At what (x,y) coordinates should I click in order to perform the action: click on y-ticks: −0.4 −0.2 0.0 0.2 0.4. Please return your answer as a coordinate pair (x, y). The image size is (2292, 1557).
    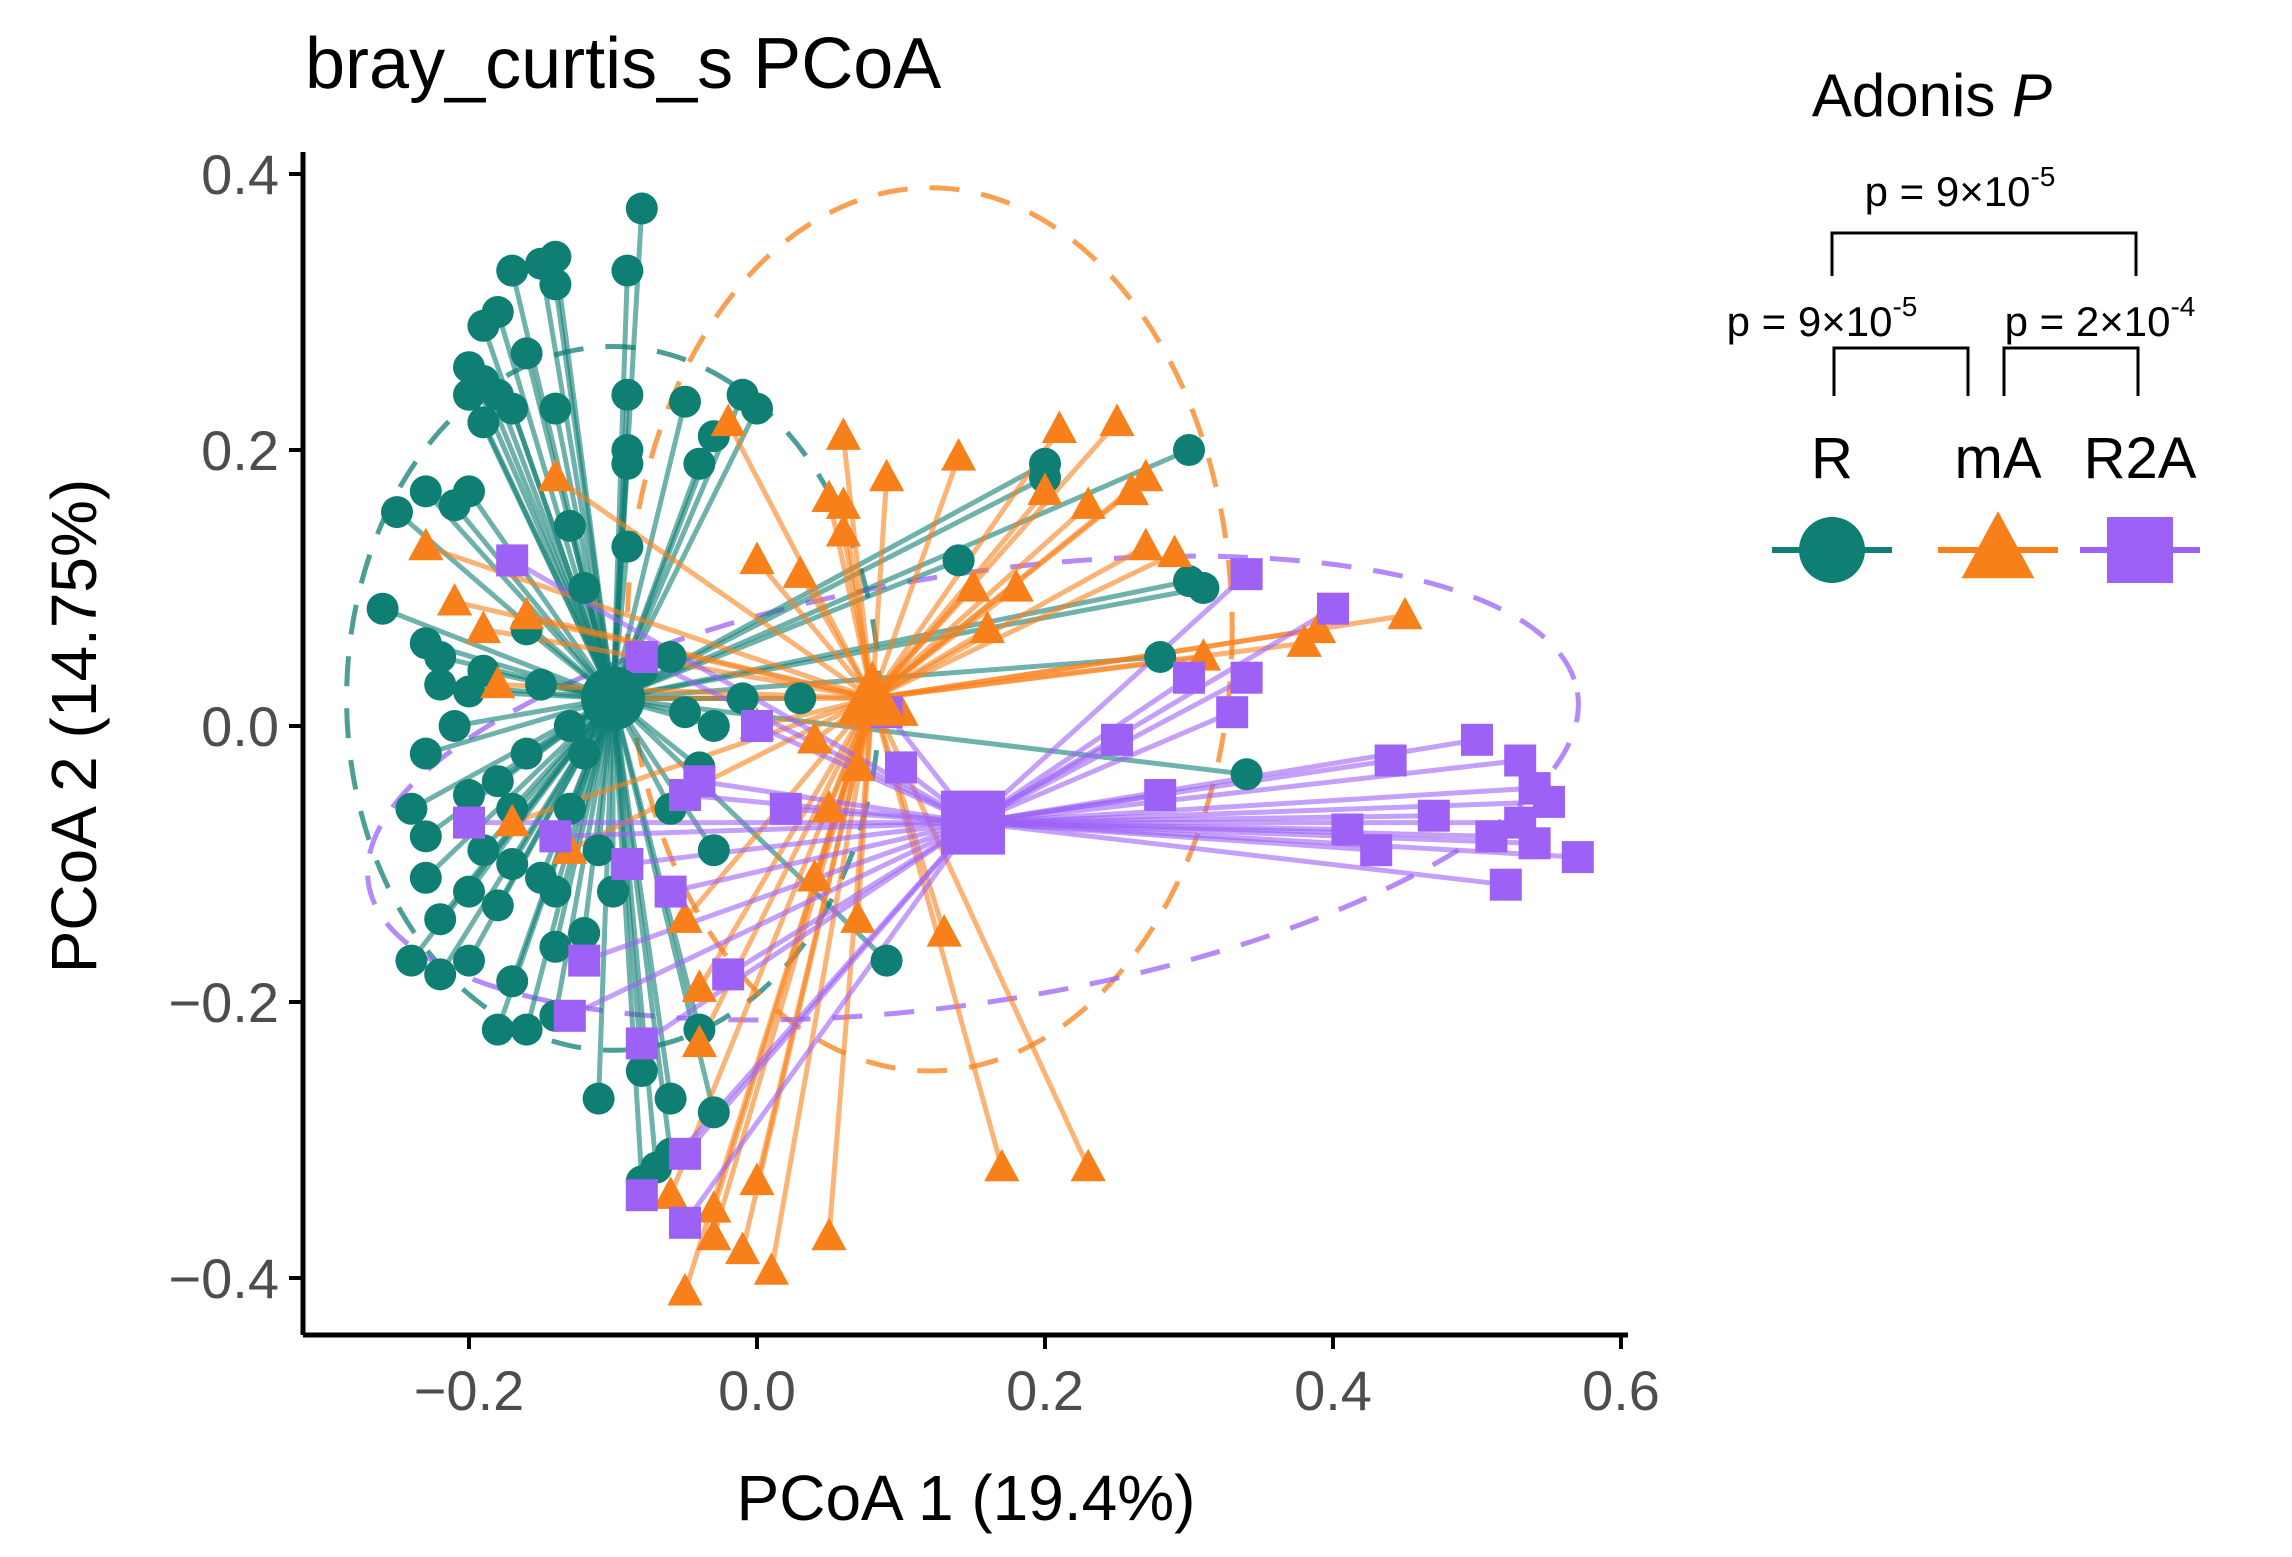
    Looking at the image, I should click on (235, 726).